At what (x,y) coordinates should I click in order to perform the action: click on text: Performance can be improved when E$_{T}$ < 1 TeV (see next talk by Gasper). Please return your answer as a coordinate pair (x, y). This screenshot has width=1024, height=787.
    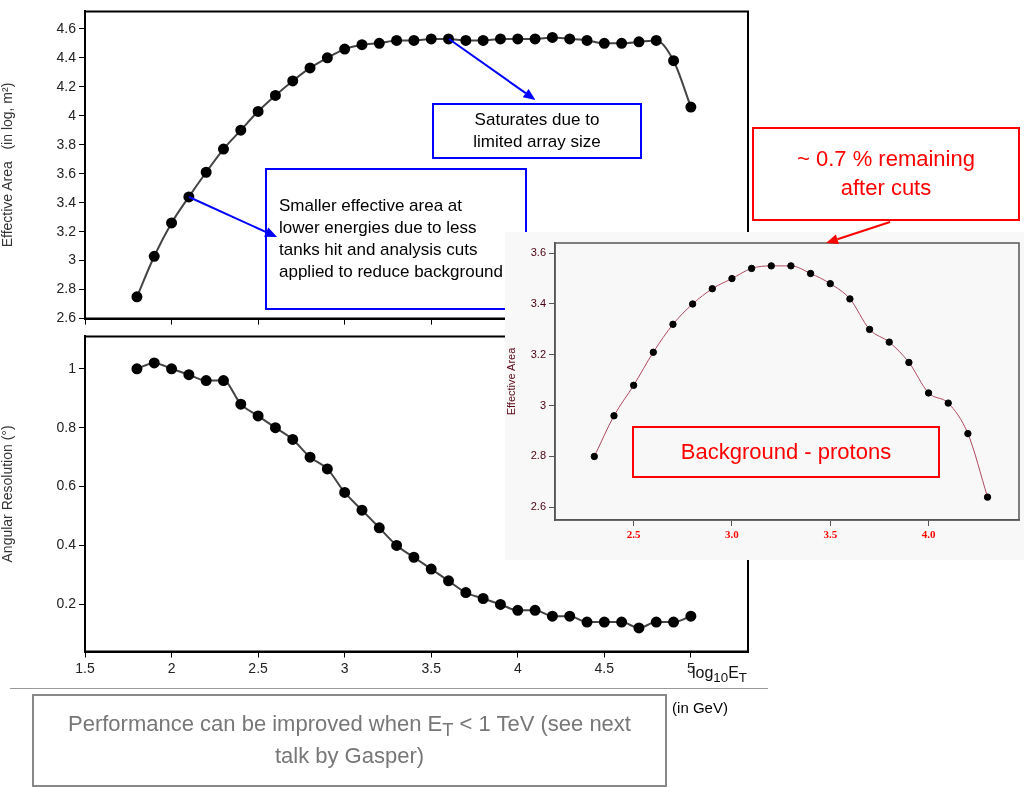
    Looking at the image, I should click on (349, 740).